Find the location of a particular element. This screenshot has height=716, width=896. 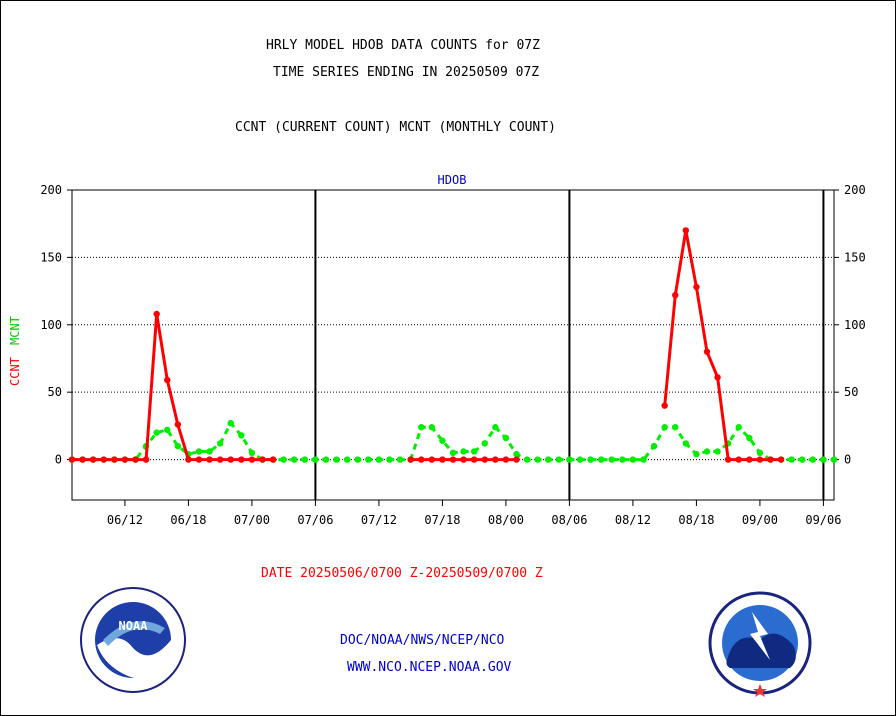

ytick-label-left: 50 is located at coordinates (55, 392).